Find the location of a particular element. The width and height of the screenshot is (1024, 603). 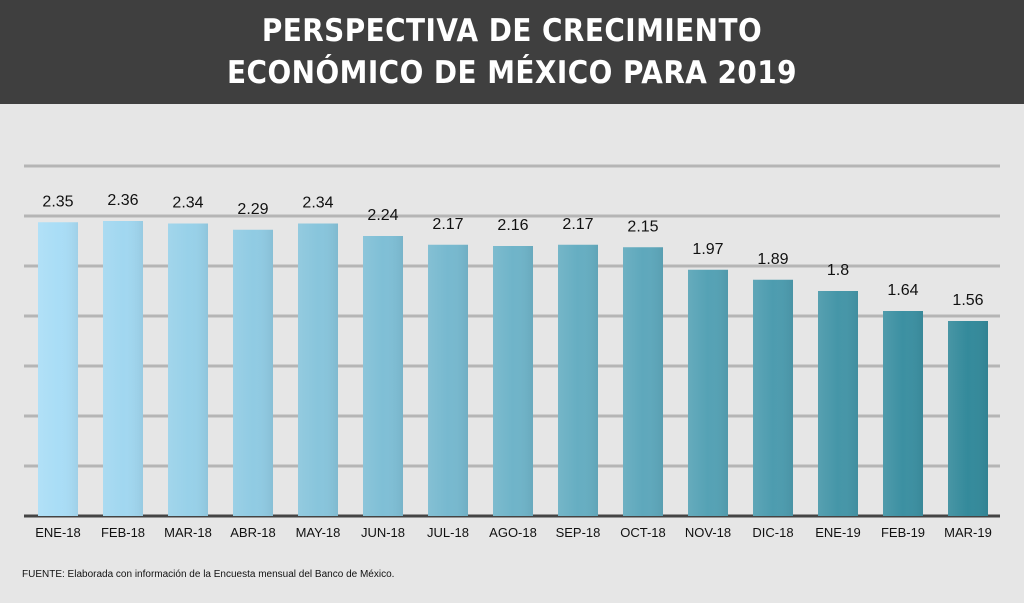

value-label: 1.64 is located at coordinates (902, 290).